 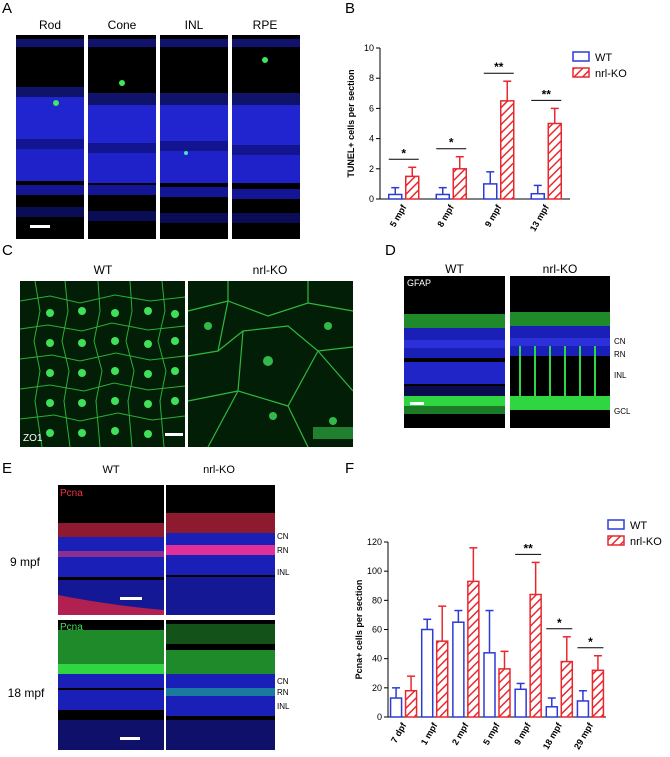 I want to click on panel-d-images, so click(x=507, y=352).